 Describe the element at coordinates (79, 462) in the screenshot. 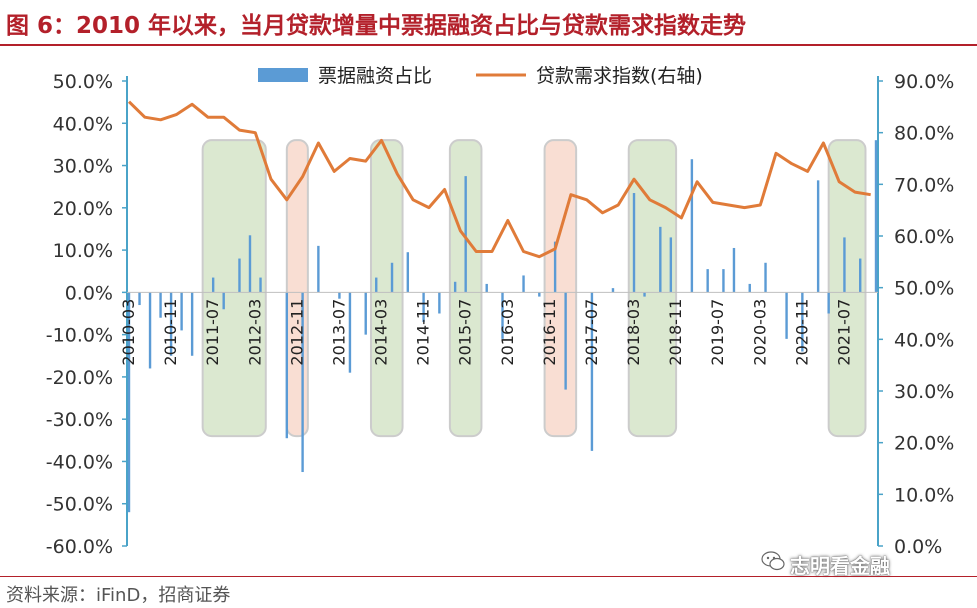

I see `left-tick-label: -40.0%` at that location.